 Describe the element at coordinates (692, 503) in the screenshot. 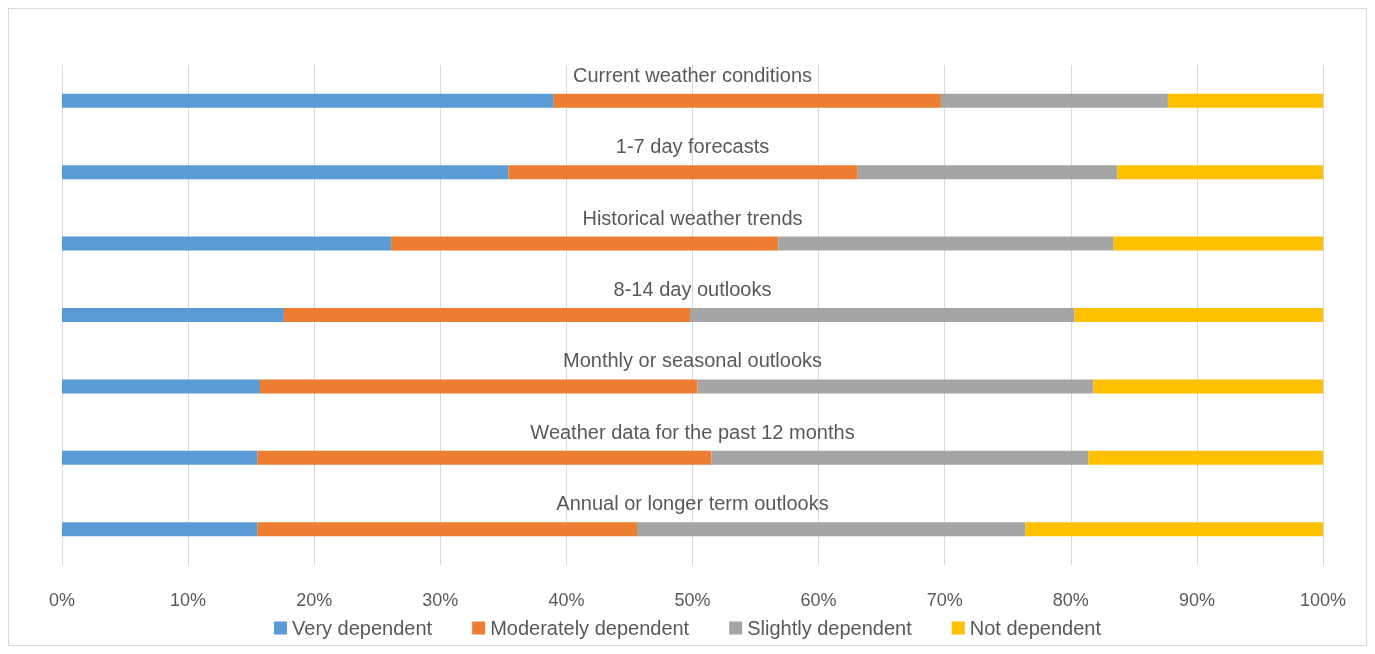

I see `y-tick-label: Annual or longer term outlooks` at that location.